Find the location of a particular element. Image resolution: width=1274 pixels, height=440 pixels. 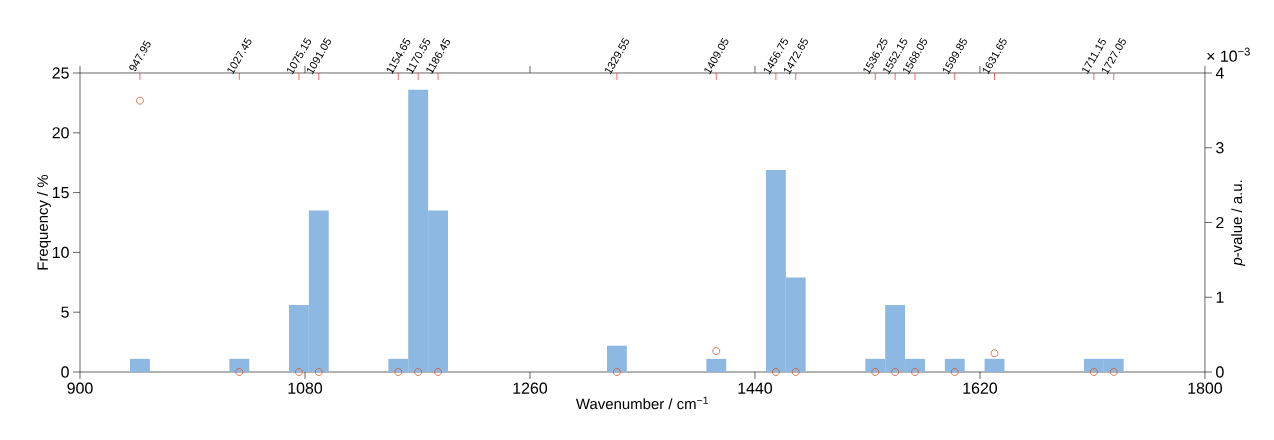

y-tick-label: 20 is located at coordinates (60, 133).